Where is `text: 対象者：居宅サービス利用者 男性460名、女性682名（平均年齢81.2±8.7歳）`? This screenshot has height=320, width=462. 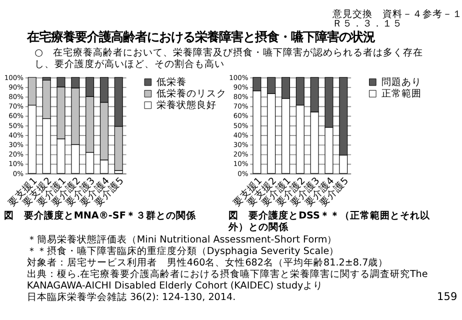
text: 対象者：居宅サービス利用者 男性460名、女性682名（平均年齢81.2±8.7歳） is located at coordinates (207, 262).